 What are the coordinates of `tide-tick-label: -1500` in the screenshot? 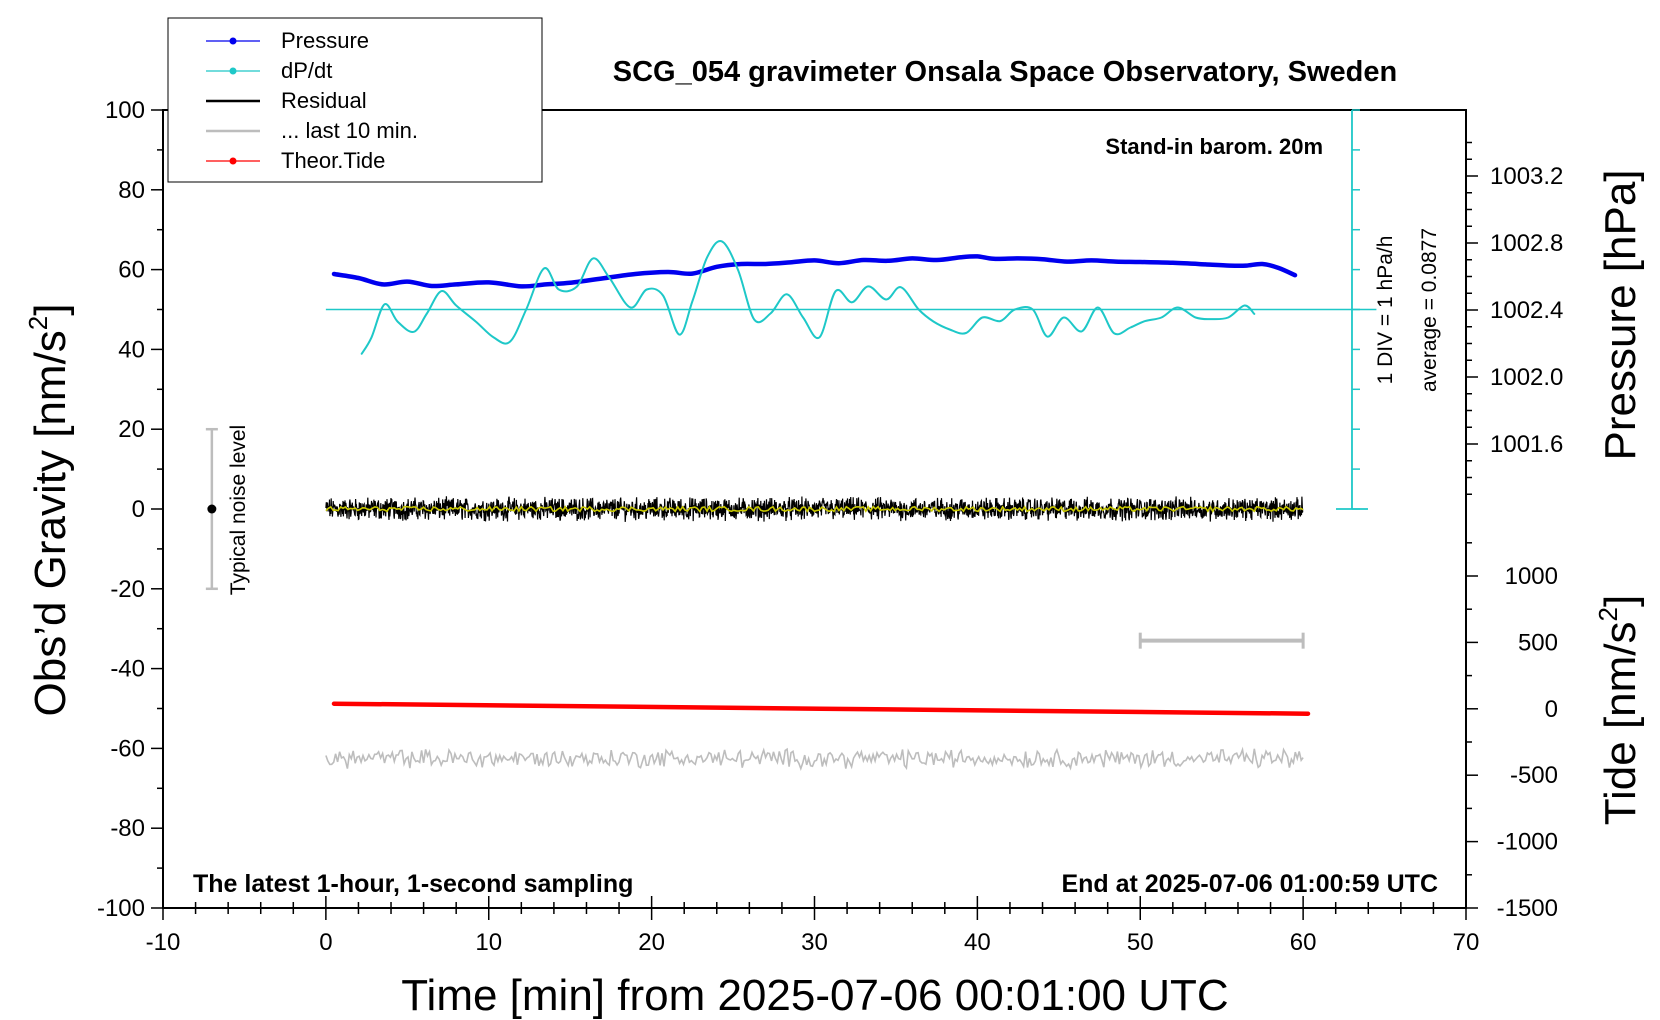 It's located at (1527, 908).